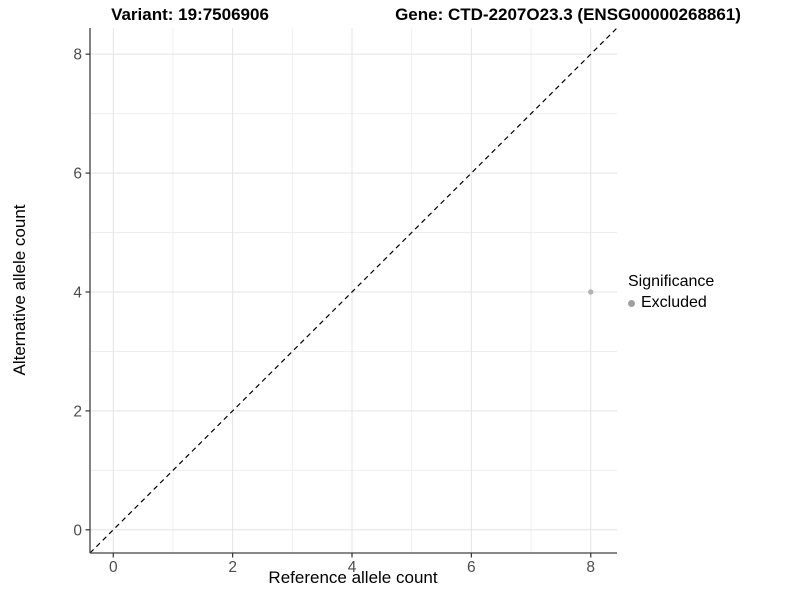 The image size is (800, 600). What do you see at coordinates (232, 567) in the screenshot?
I see `x-tick-label: 2` at bounding box center [232, 567].